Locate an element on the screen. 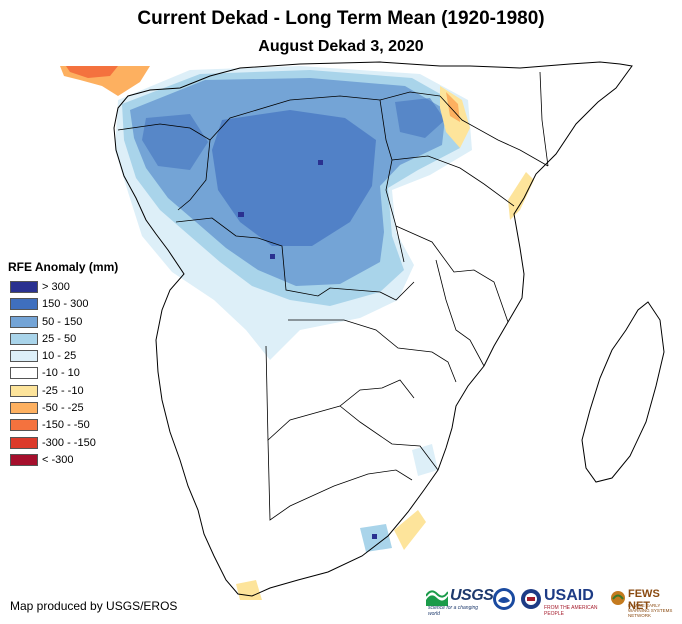  legend-label: 25 - 50 is located at coordinates (59, 338).